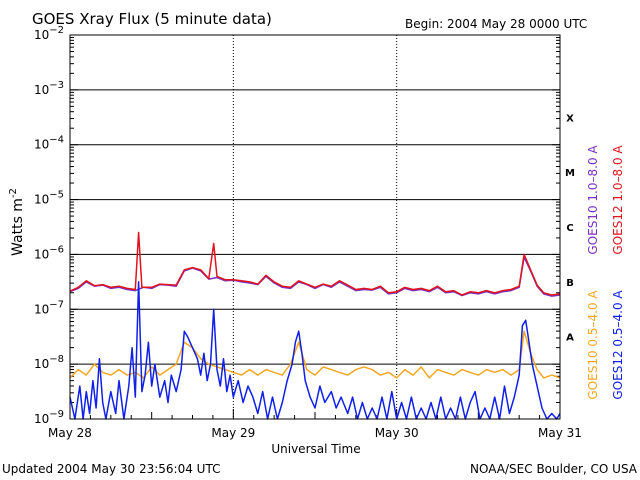 The height and width of the screenshot is (480, 640). What do you see at coordinates (56, 359) in the screenshot?
I see `y-tick-label-exponent: −8` at bounding box center [56, 359].